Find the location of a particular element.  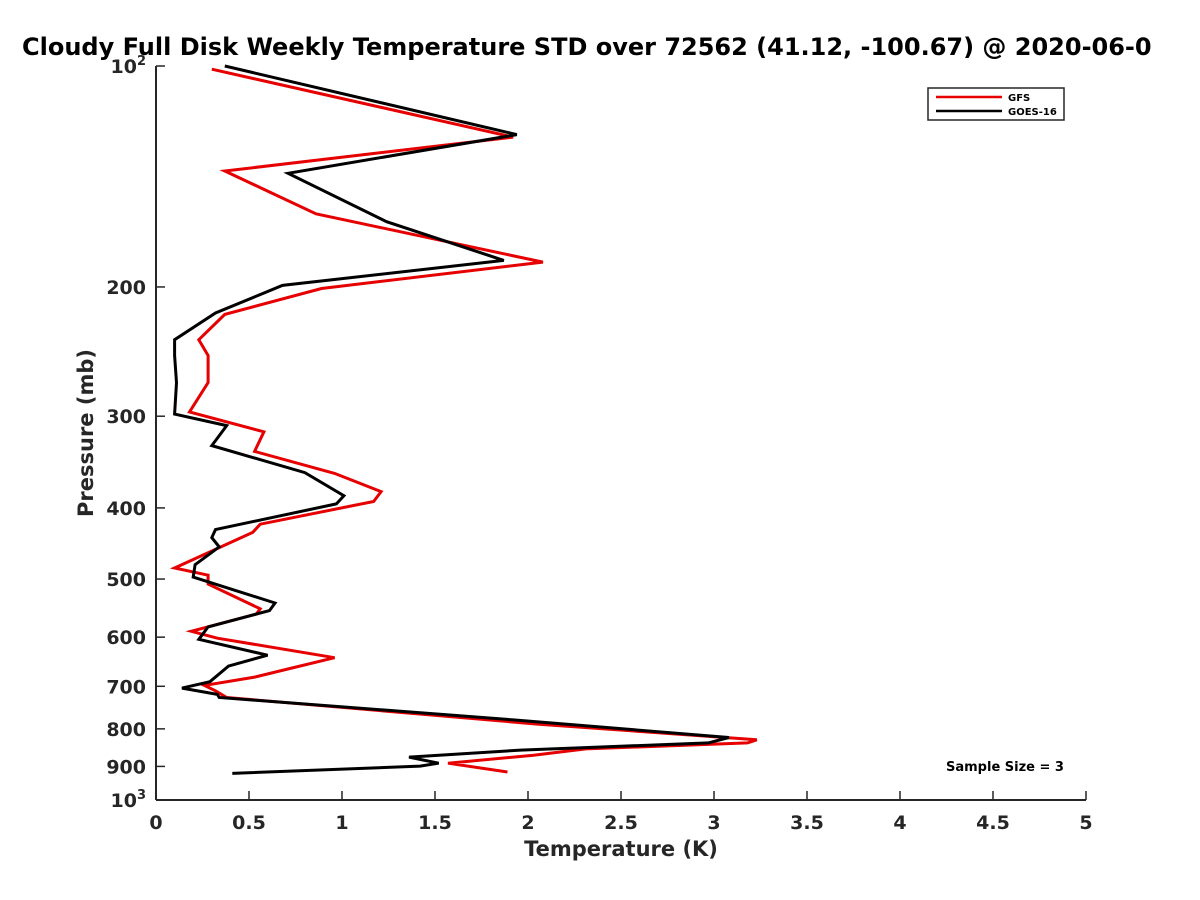

y-tick-label: 500 is located at coordinates (126, 580).